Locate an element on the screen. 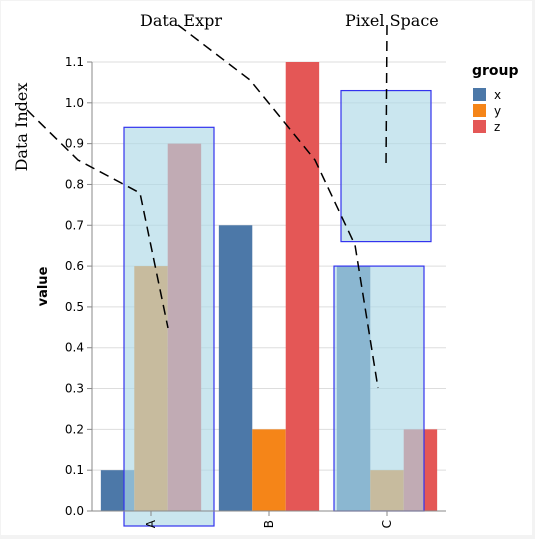 This screenshot has height=539, width=535. y-tick-label: 0.5 is located at coordinates (74, 307).